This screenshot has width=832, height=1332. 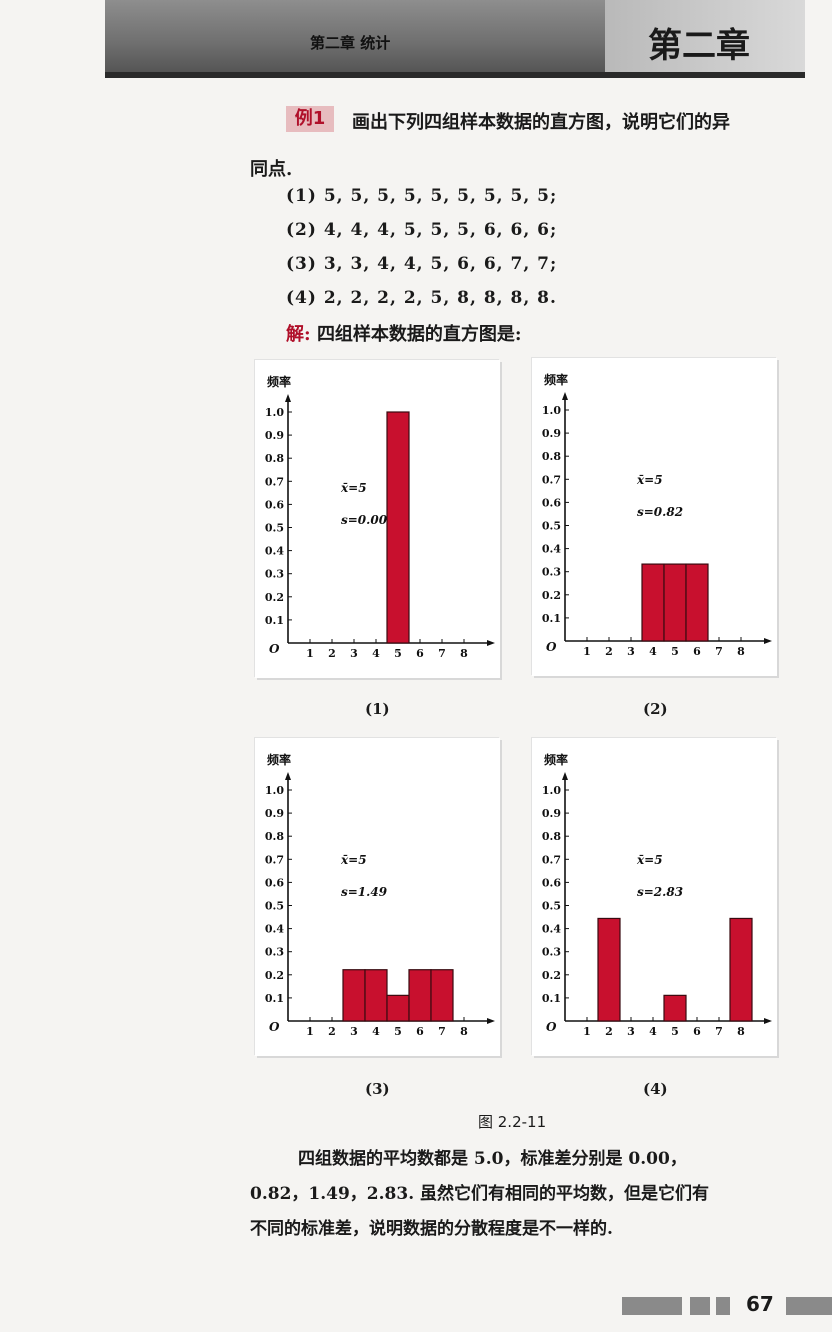 I want to click on sd-label: s=0.82, so click(x=660, y=512).